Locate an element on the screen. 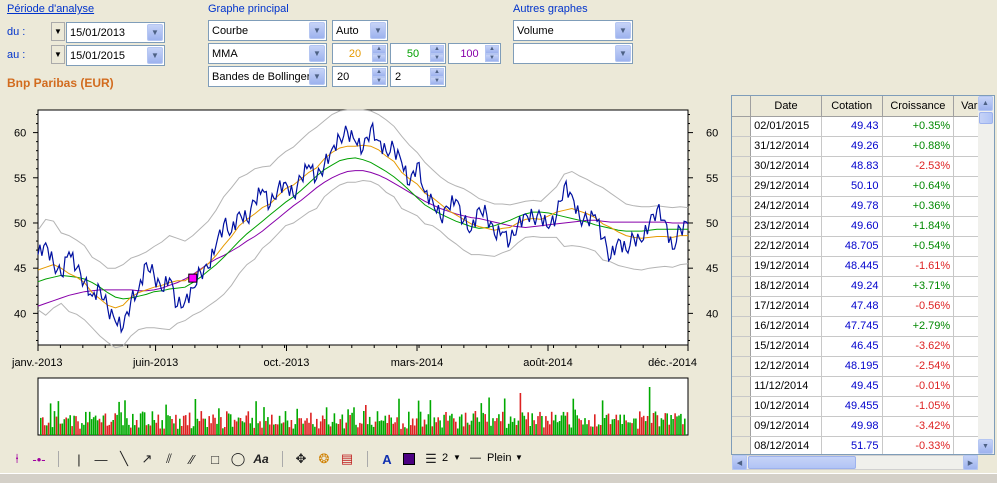 Image resolution: width=997 pixels, height=483 pixels. table-row: 29/12/2014 50.10 +0.64% is located at coordinates (863, 186).